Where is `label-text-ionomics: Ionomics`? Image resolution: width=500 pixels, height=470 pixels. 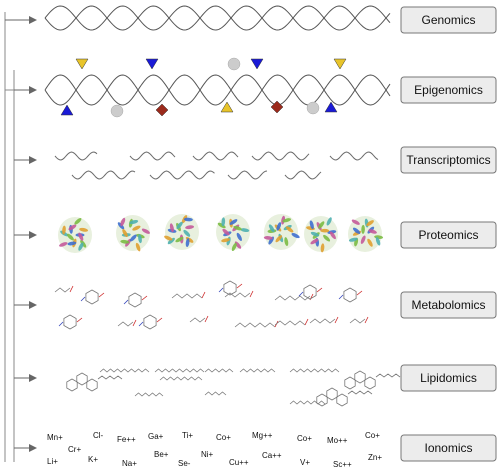
label-text-ionomics: Ionomics is located at coordinates (448, 448).